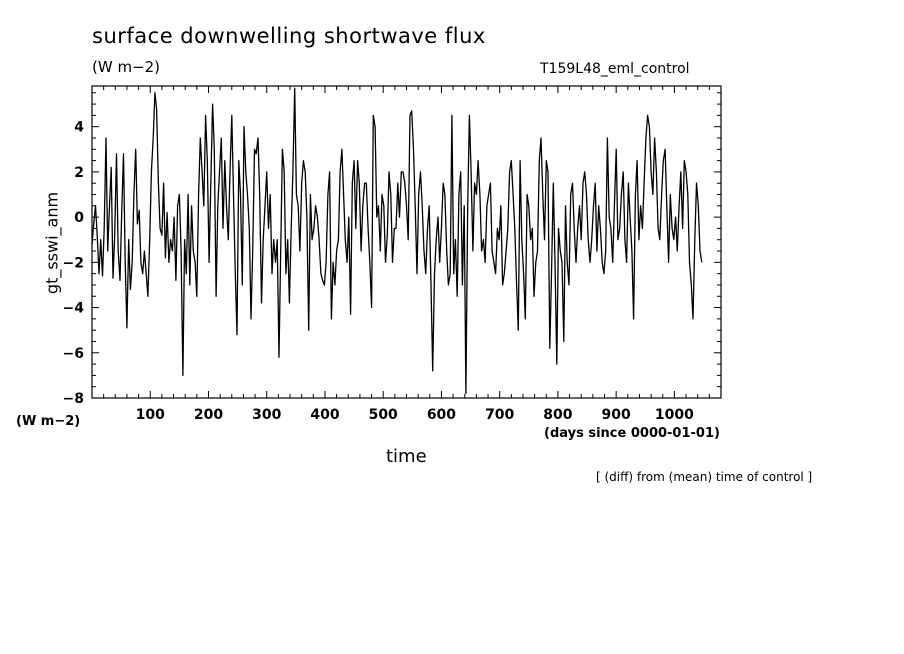  I want to click on x-tick-label: 500, so click(383, 415).